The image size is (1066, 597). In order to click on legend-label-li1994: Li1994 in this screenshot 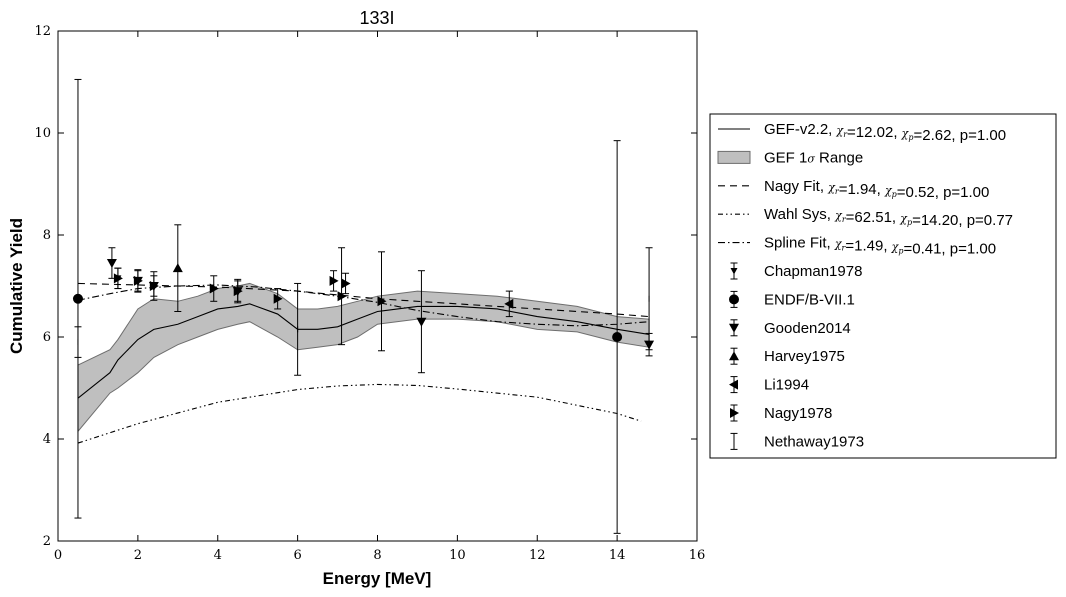, I will do `click(786, 385)`.